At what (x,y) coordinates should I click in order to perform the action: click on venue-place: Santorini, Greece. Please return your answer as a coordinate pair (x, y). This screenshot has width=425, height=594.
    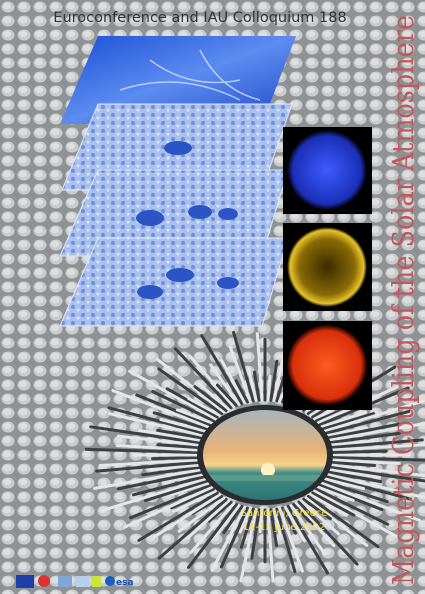
    Looking at the image, I should click on (284, 513).